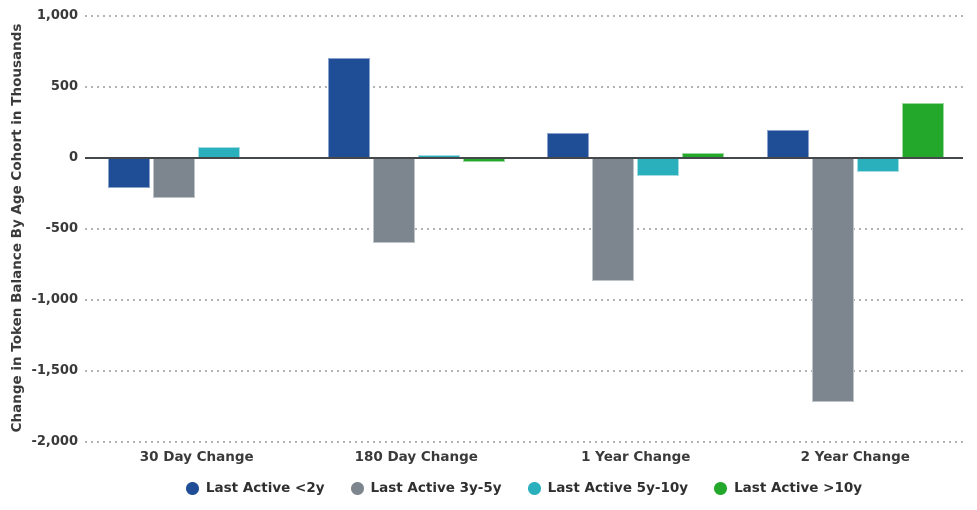  Describe the element at coordinates (613, 219) in the screenshot. I see `bar-1-year-change-last-active-3y-5y` at that location.